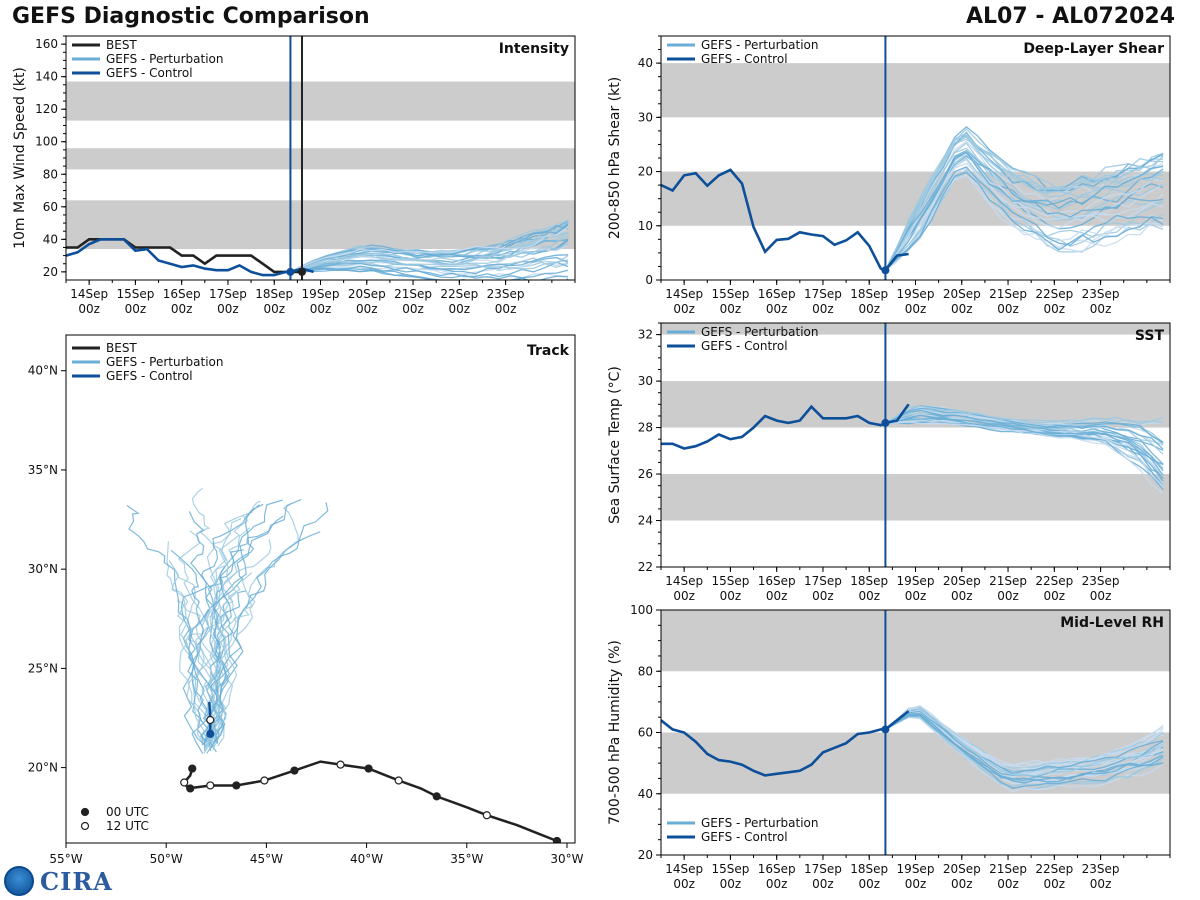 Image resolution: width=1200 pixels, height=900 pixels. I want to click on sst-xtick-label: 18Sep, so click(869, 581).